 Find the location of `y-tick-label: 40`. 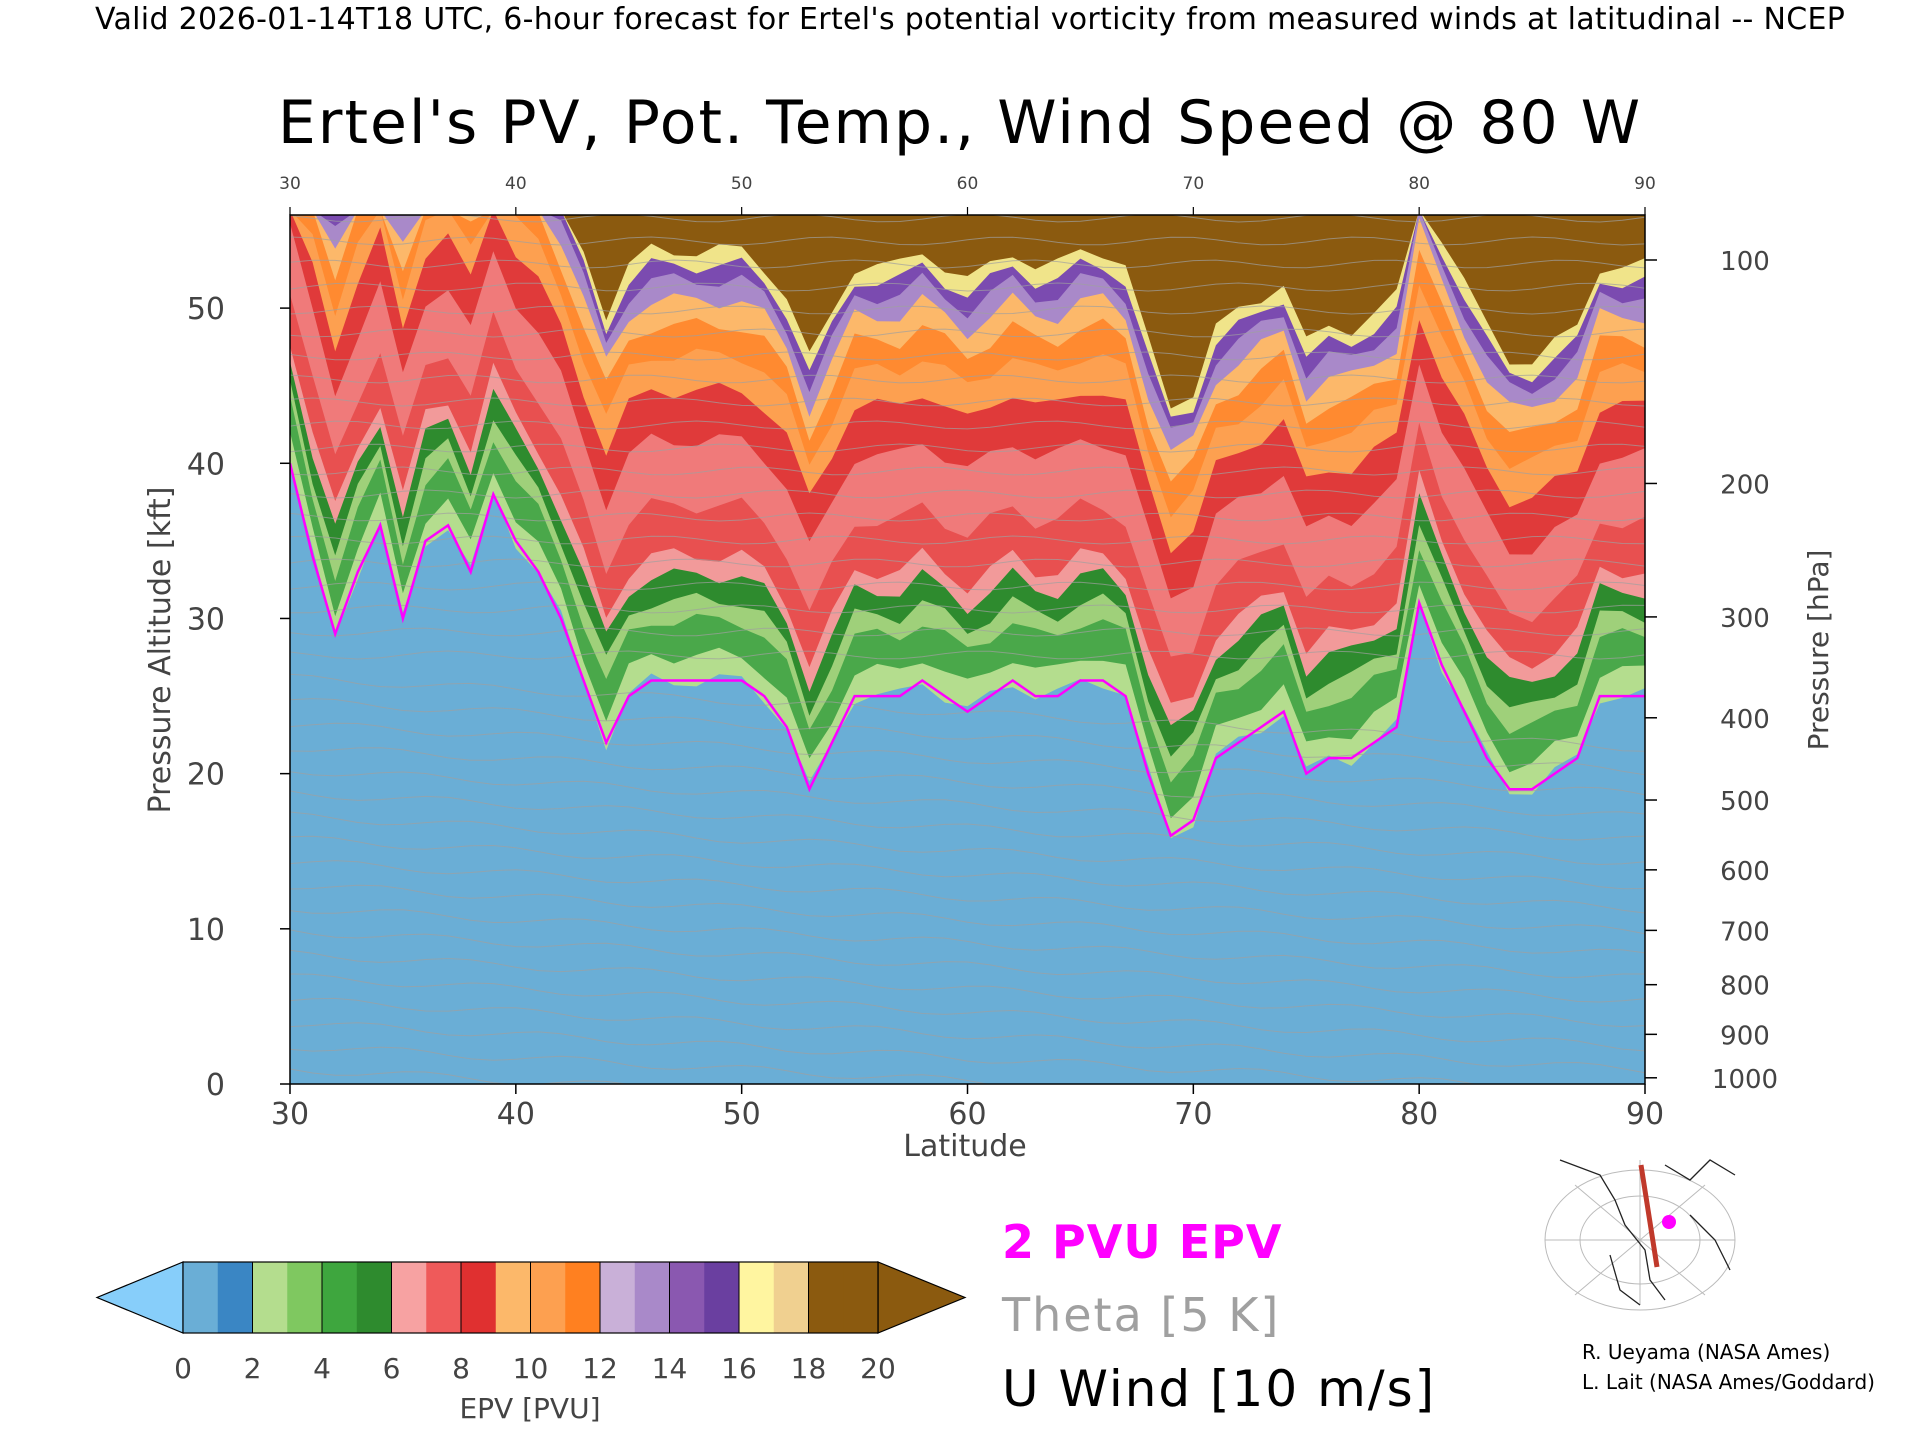

y-tick-label: 40 is located at coordinates (206, 464).